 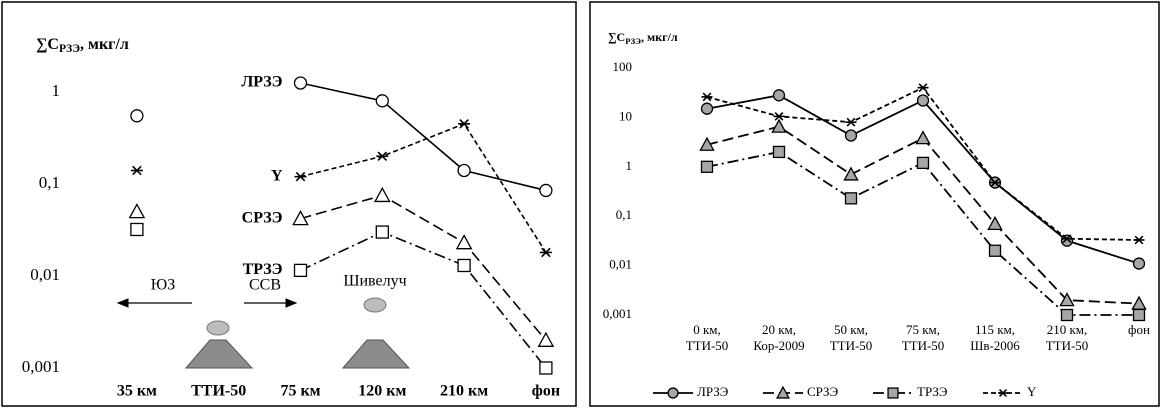 What do you see at coordinates (277, 175) in the screenshot?
I see `series-label: Y` at bounding box center [277, 175].